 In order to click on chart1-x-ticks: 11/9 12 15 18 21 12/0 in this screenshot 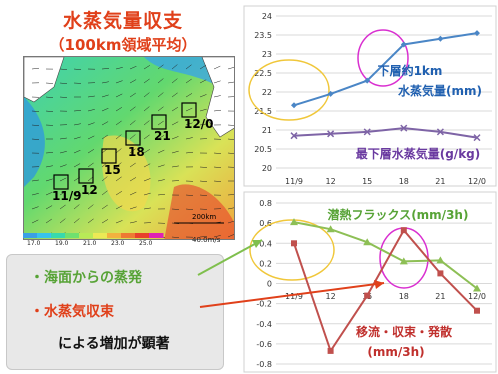, I will do `click(385, 181)`.